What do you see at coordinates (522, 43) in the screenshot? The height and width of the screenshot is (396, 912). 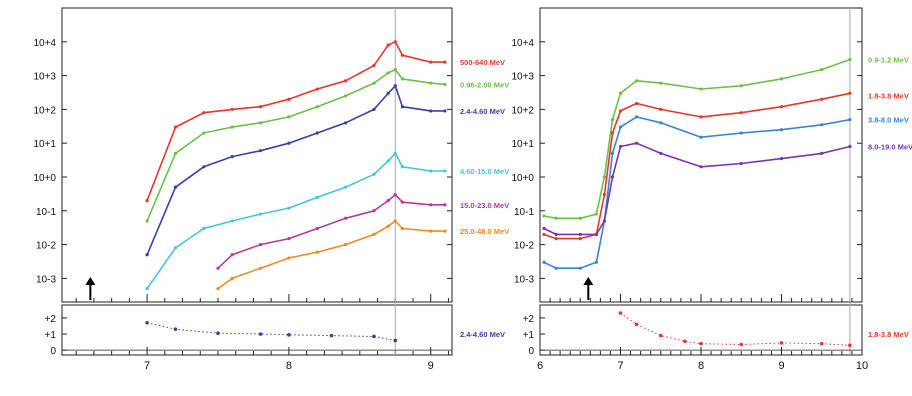 I see `y-tick-label: 10+4` at bounding box center [522, 43].